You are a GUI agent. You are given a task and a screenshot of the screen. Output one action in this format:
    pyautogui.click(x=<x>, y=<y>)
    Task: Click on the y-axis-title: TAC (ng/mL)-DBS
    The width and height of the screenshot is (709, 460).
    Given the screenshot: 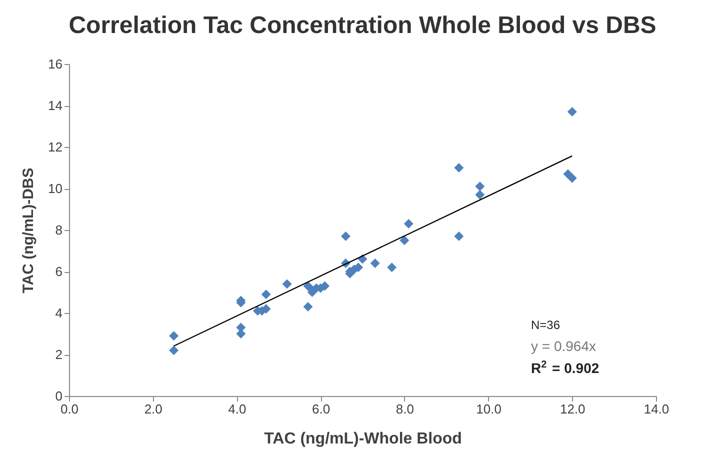 What is the action you would take?
    pyautogui.click(x=29, y=231)
    